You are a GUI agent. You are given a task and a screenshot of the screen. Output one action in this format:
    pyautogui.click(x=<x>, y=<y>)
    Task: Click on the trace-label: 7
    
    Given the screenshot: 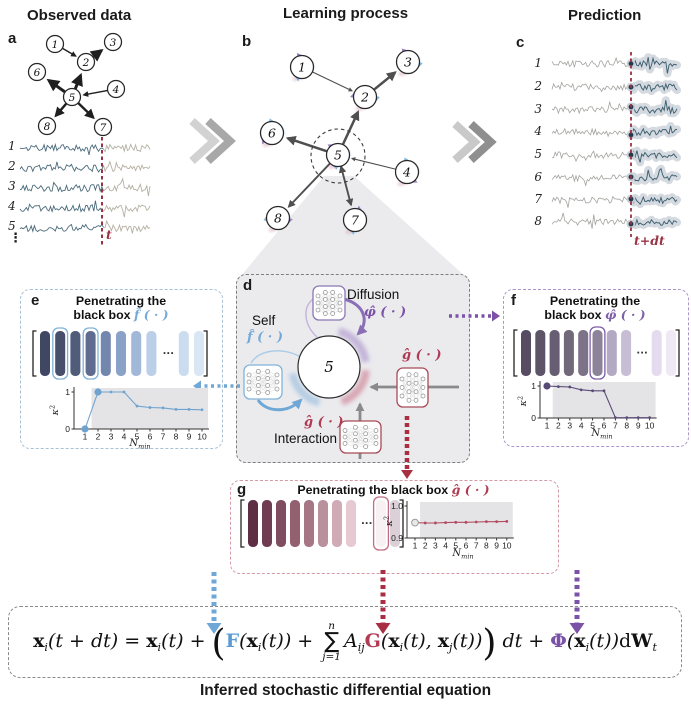 What is the action you would take?
    pyautogui.click(x=538, y=199)
    